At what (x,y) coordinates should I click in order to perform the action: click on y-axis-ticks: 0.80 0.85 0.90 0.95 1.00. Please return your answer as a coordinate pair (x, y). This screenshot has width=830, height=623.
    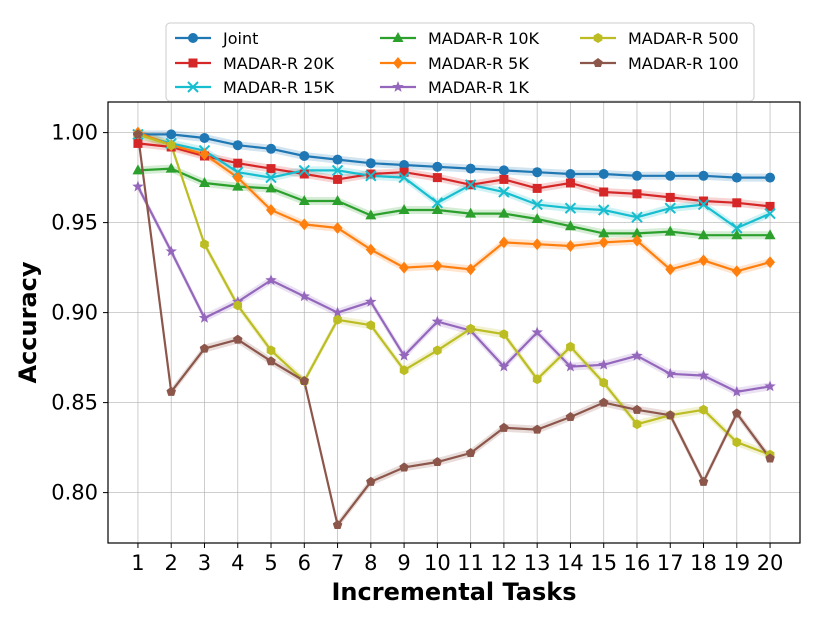
    Looking at the image, I should click on (79, 313).